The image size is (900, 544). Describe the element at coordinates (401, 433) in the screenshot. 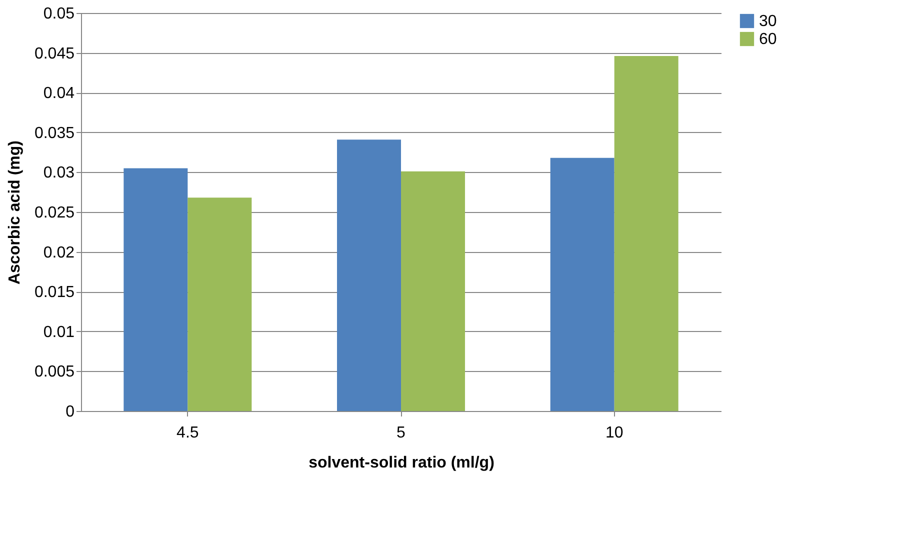

I see `x-tick-label: 5` at that location.